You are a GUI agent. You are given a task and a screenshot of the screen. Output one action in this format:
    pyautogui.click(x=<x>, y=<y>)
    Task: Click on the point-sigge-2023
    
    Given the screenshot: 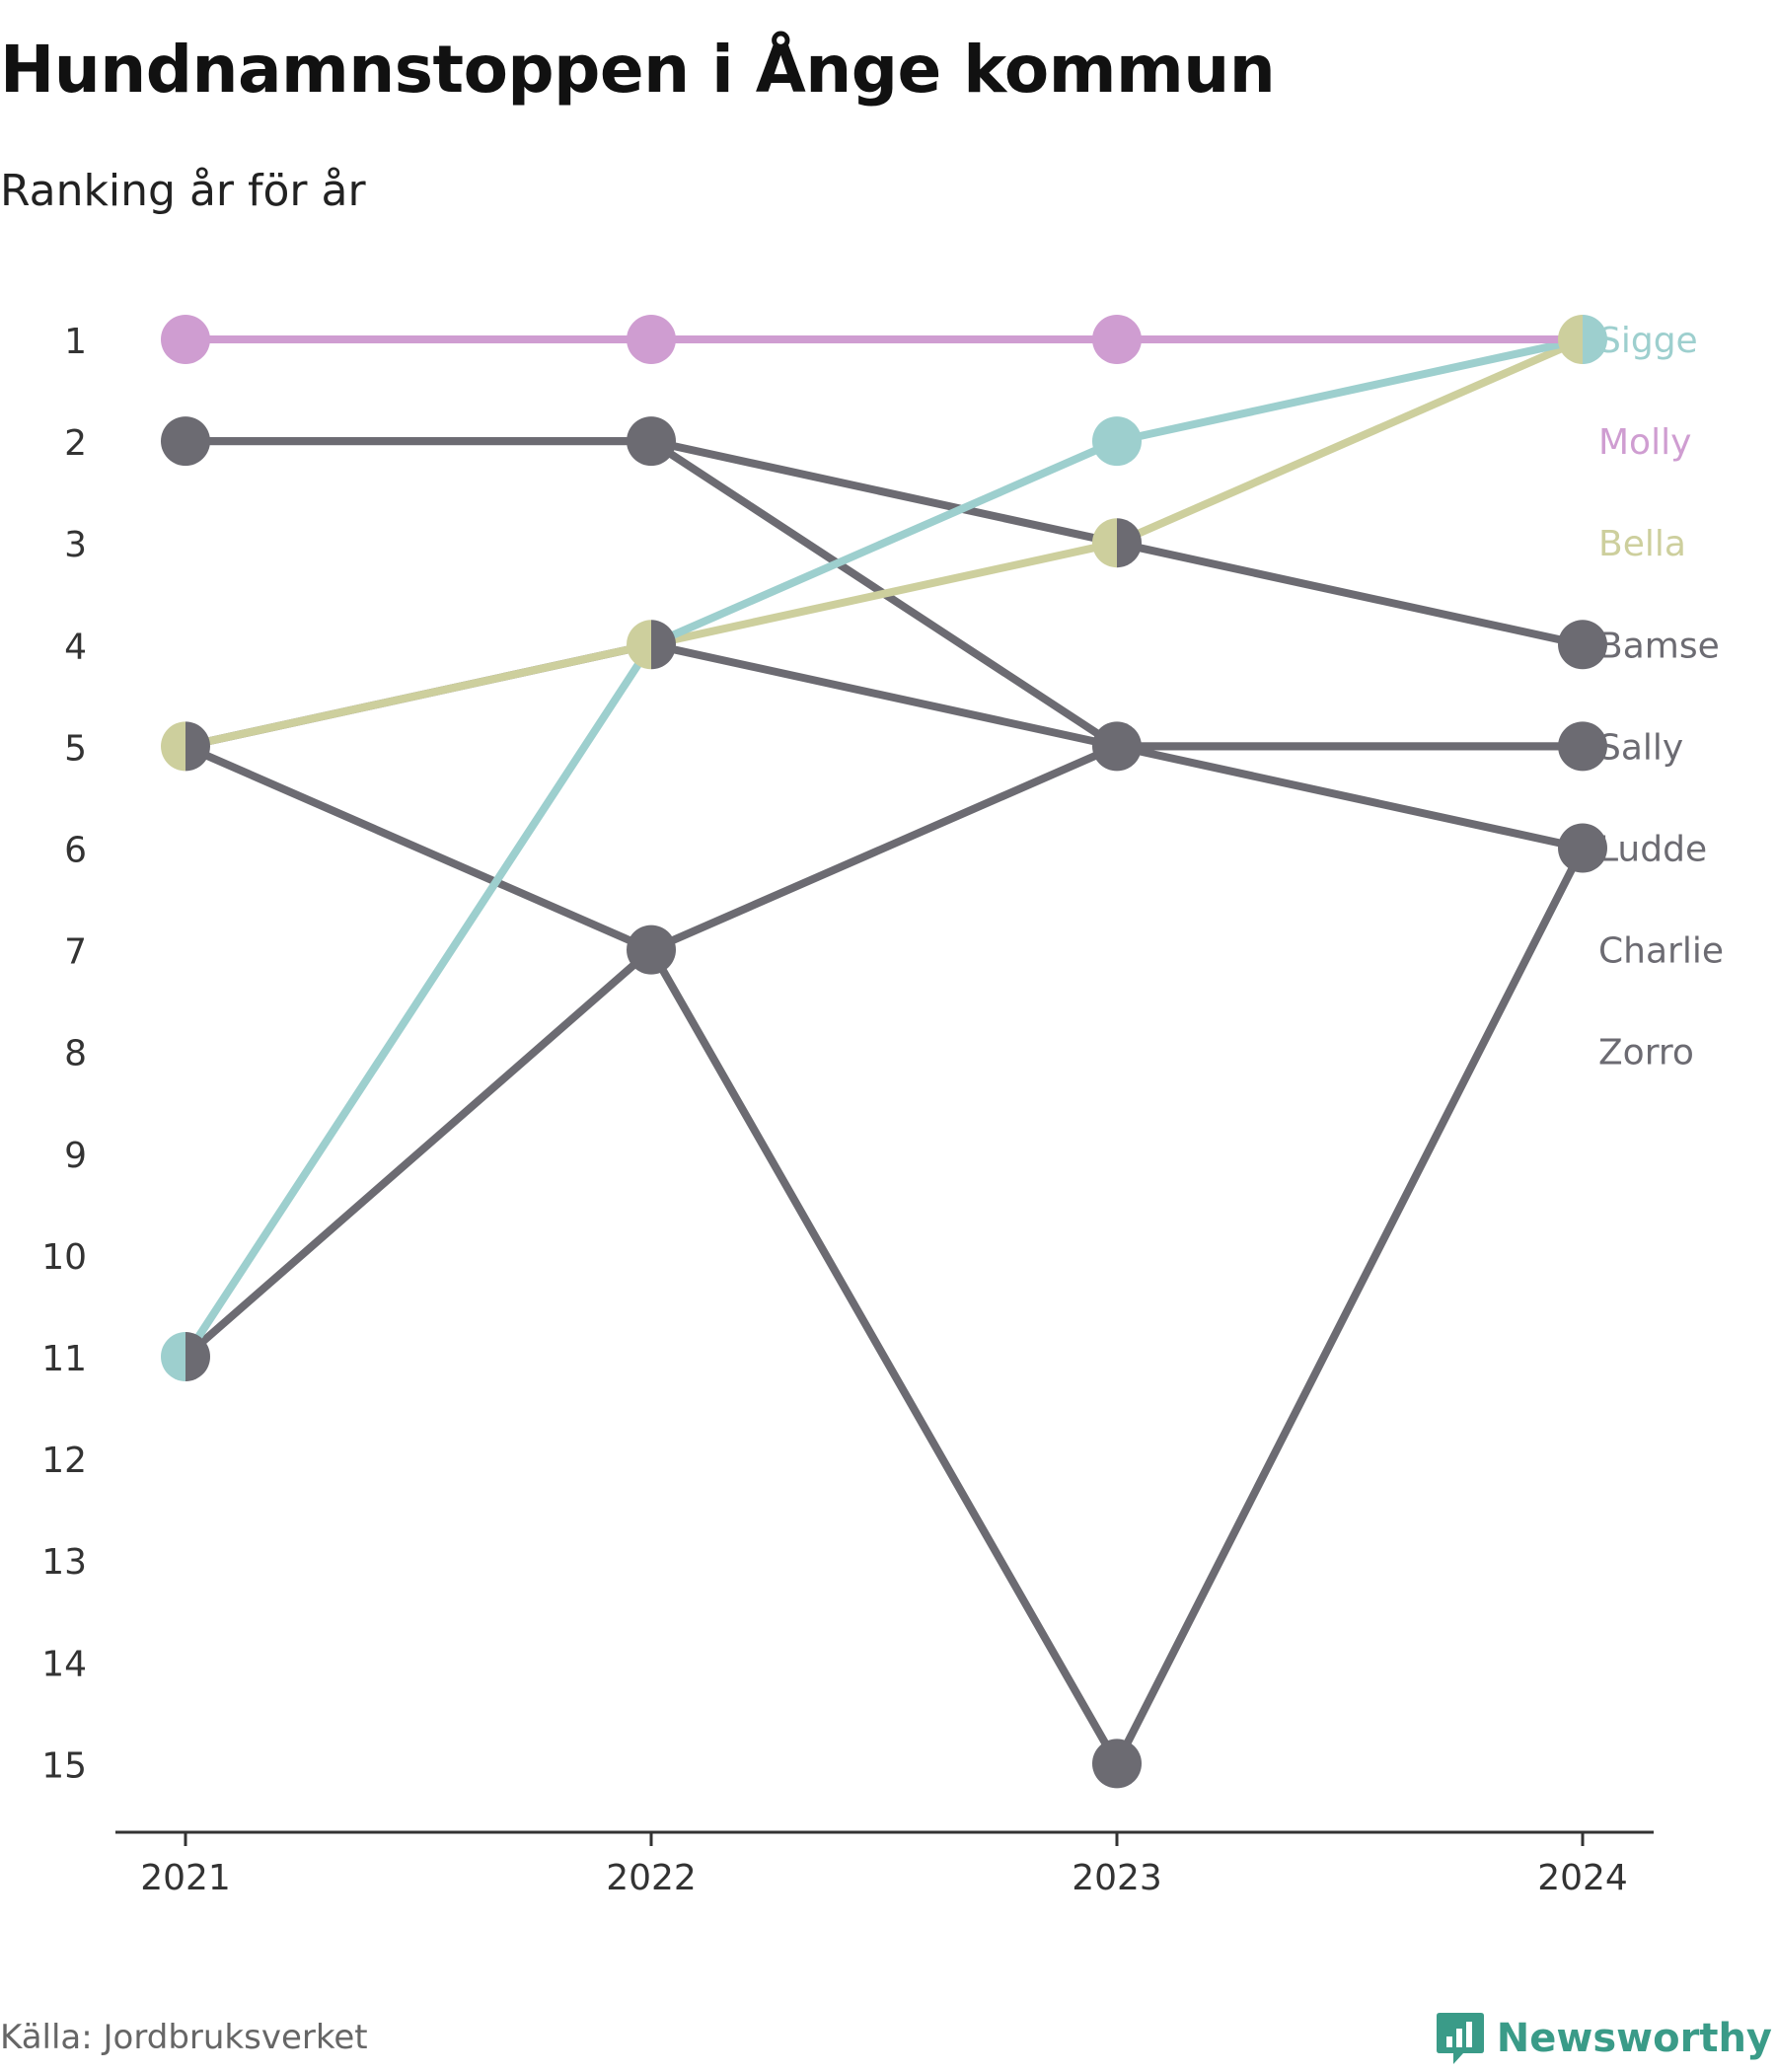 What is the action you would take?
    pyautogui.click(x=1117, y=442)
    